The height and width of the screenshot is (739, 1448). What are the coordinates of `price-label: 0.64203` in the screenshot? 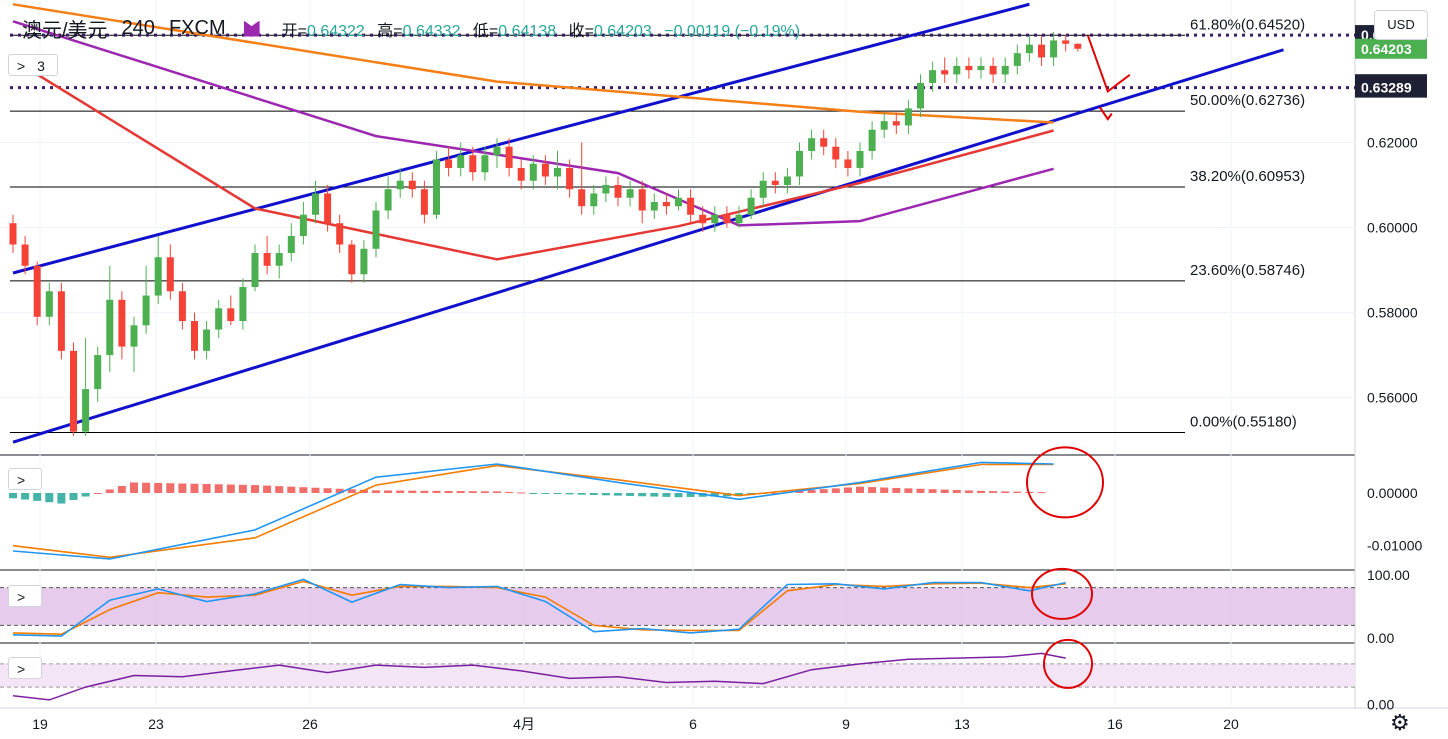 It's located at (1386, 49).